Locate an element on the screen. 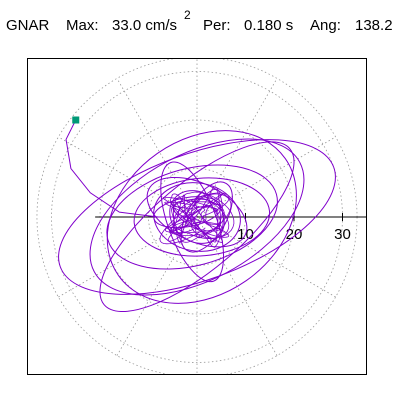 The height and width of the screenshot is (400, 400). marker-layer is located at coordinates (76, 120).